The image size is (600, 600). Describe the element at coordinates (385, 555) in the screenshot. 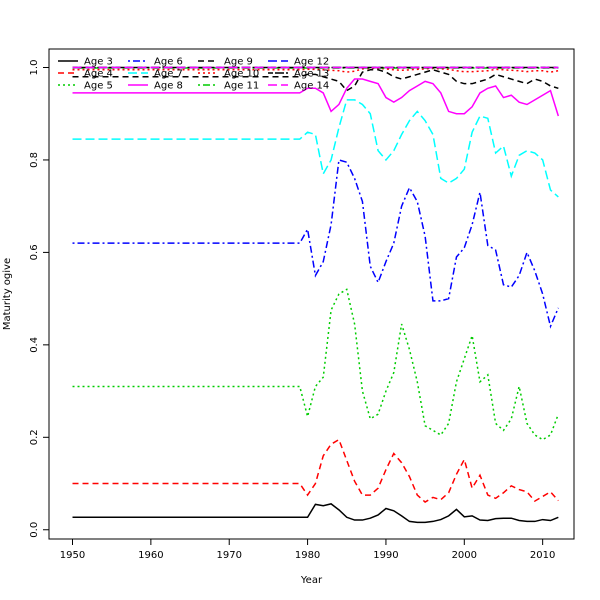

I see `x-tick-label: 1990` at that location.